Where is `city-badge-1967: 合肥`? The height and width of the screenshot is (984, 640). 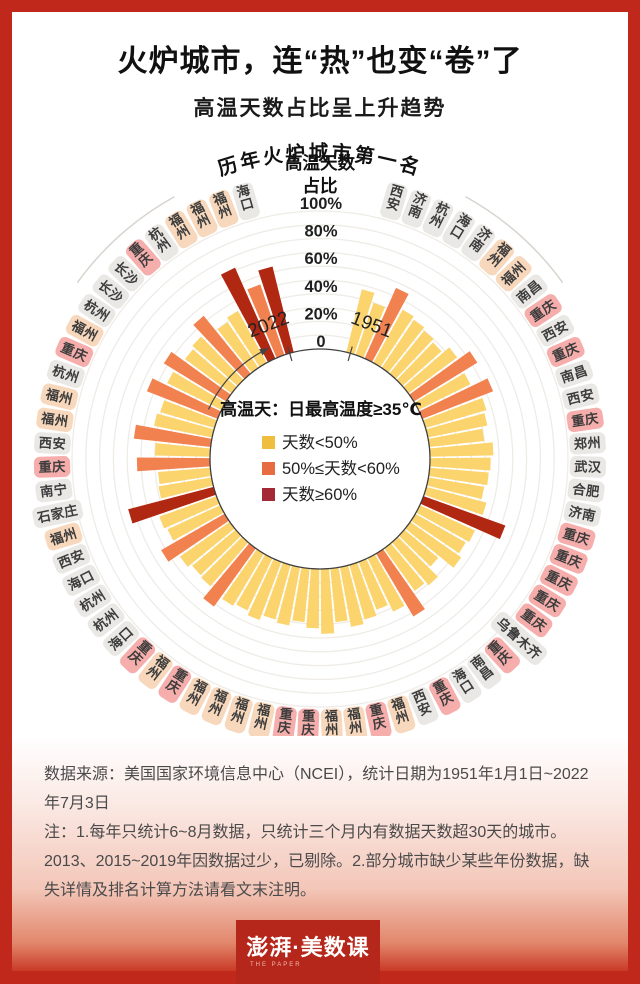 city-badge-1967: 合肥 is located at coordinates (586, 490).